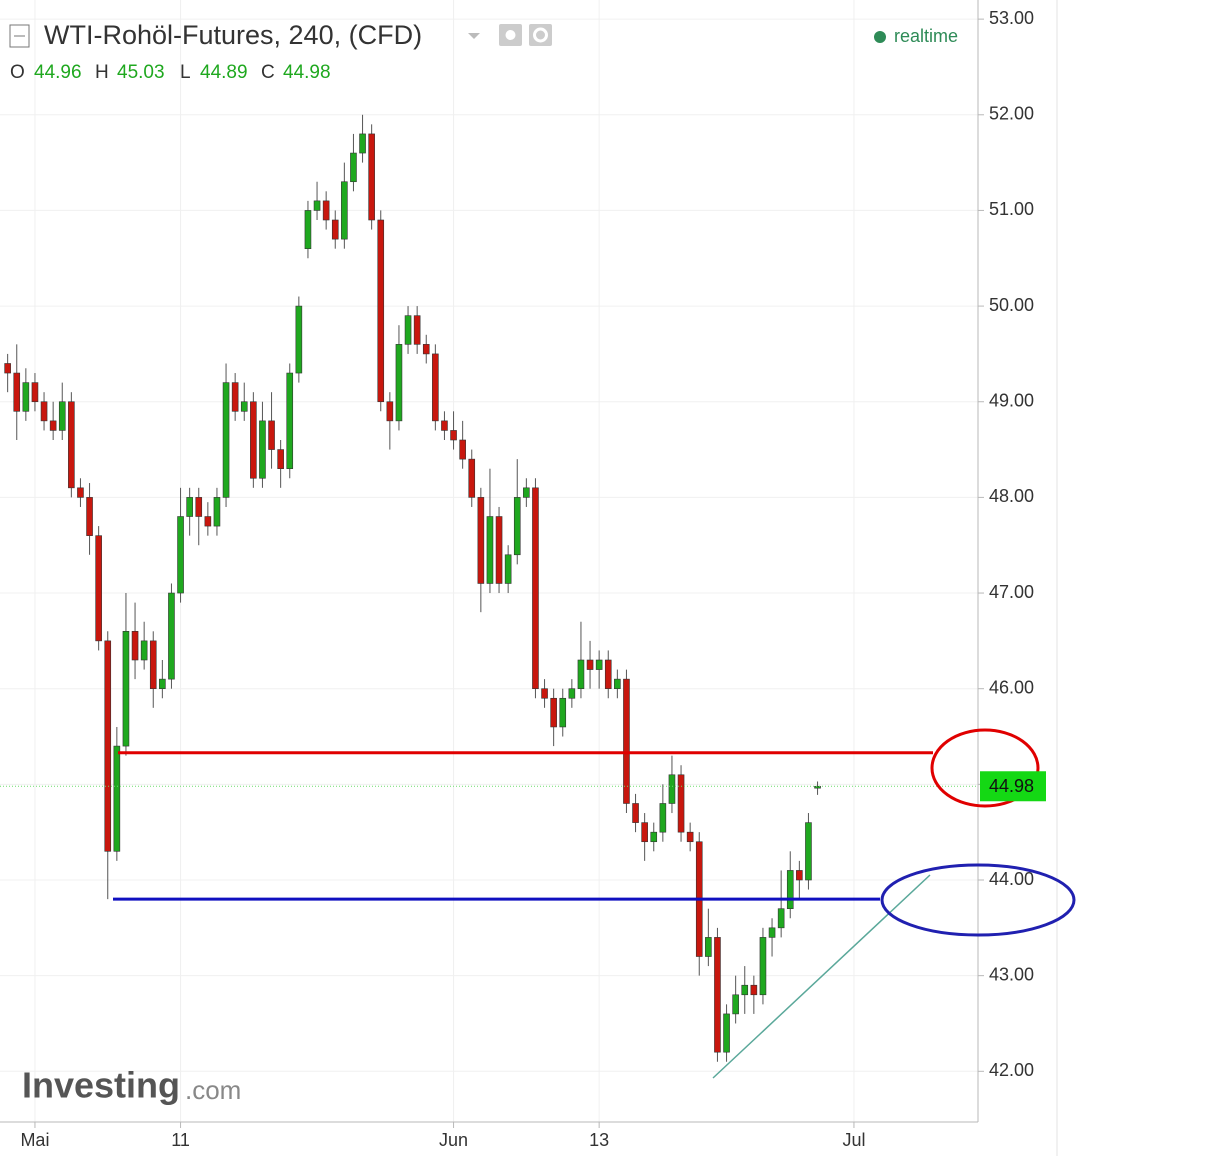 The image size is (1215, 1161). Describe the element at coordinates (17, 72) in the screenshot. I see `ohlc-label: O` at that location.